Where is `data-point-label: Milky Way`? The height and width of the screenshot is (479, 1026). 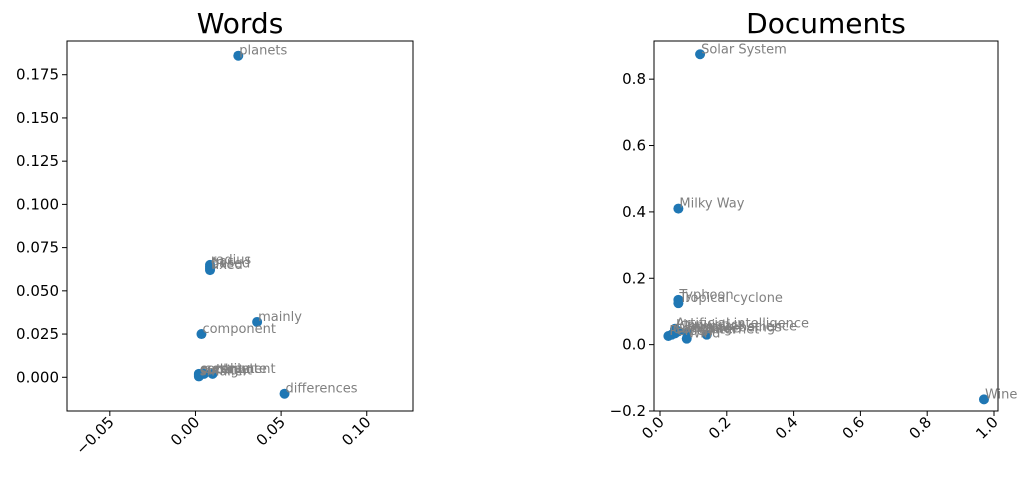 data-point-label: Milky Way is located at coordinates (711, 204).